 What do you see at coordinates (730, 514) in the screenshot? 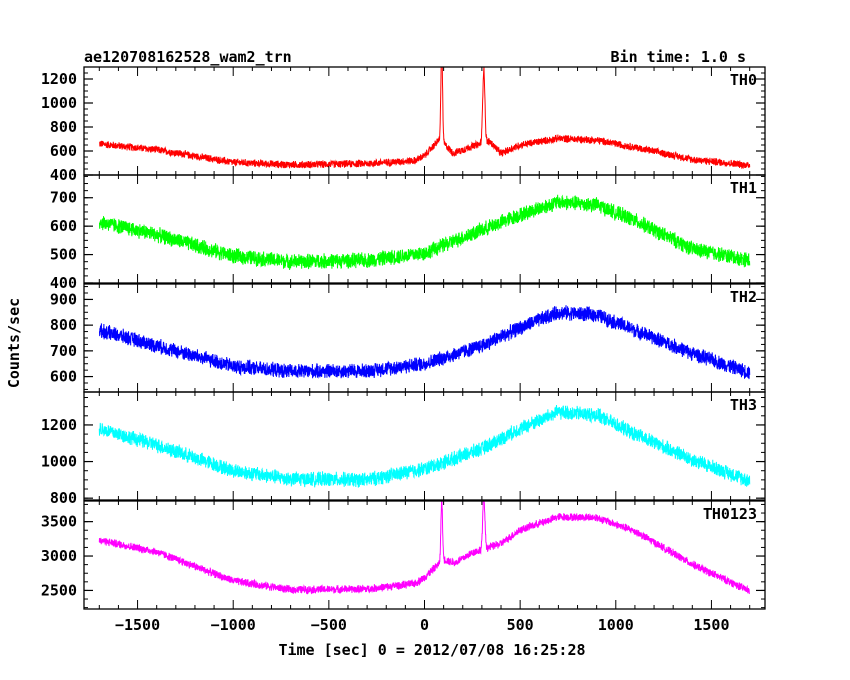
I see `panel-label-th0123: TH0123` at bounding box center [730, 514].